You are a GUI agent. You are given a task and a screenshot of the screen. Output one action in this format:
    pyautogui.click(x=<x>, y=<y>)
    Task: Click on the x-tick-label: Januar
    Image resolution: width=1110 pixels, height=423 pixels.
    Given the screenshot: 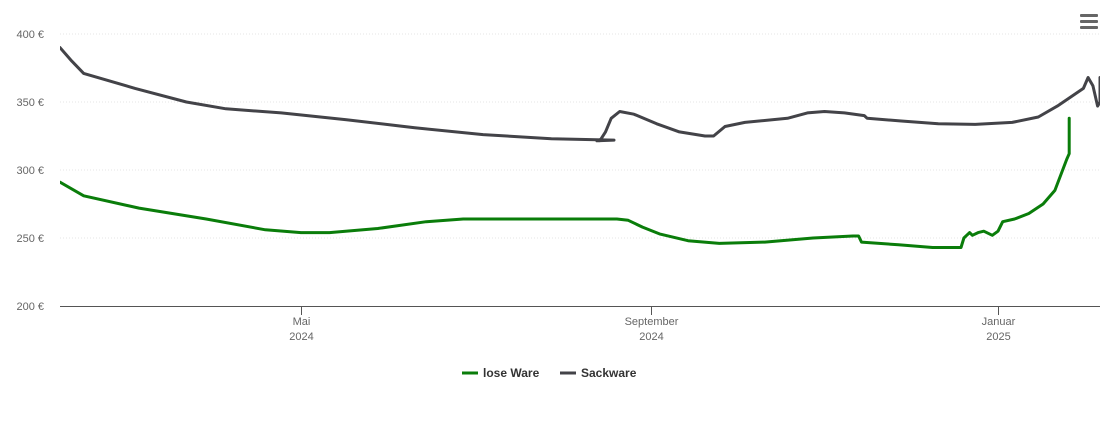 What is the action you would take?
    pyautogui.click(x=999, y=322)
    